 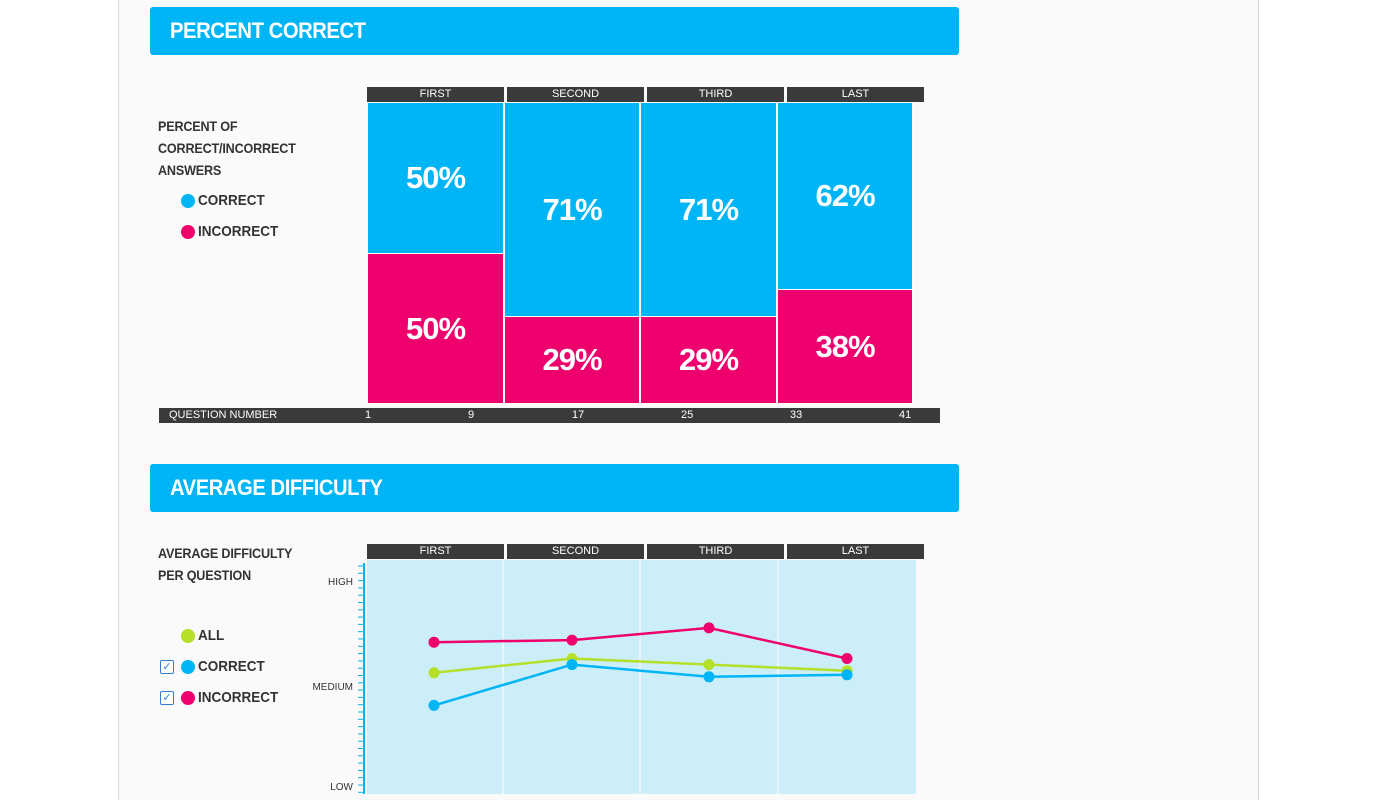 I want to click on question-tick: 17, so click(x=578, y=415).